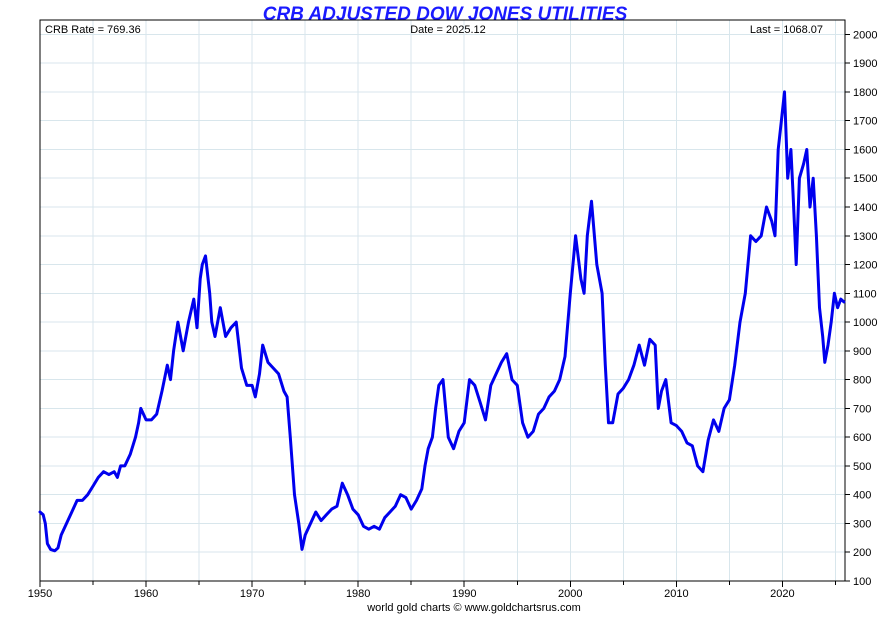 This screenshot has width=890, height=625. I want to click on y-tick-label: 600, so click(862, 438).